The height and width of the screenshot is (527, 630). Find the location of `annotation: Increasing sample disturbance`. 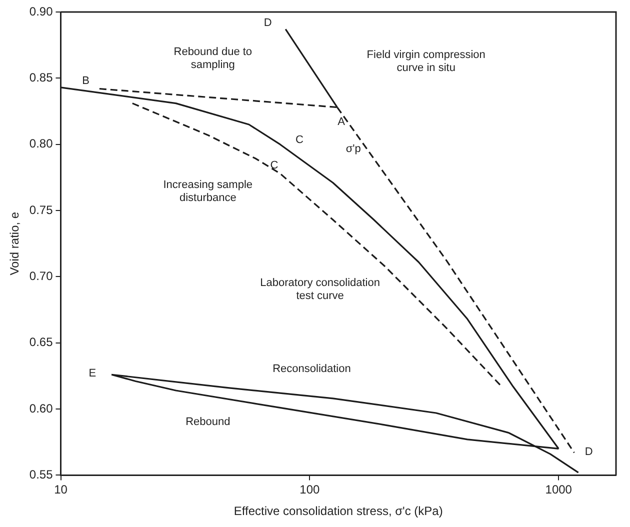

annotation: Increasing sample disturbance is located at coordinates (208, 191).